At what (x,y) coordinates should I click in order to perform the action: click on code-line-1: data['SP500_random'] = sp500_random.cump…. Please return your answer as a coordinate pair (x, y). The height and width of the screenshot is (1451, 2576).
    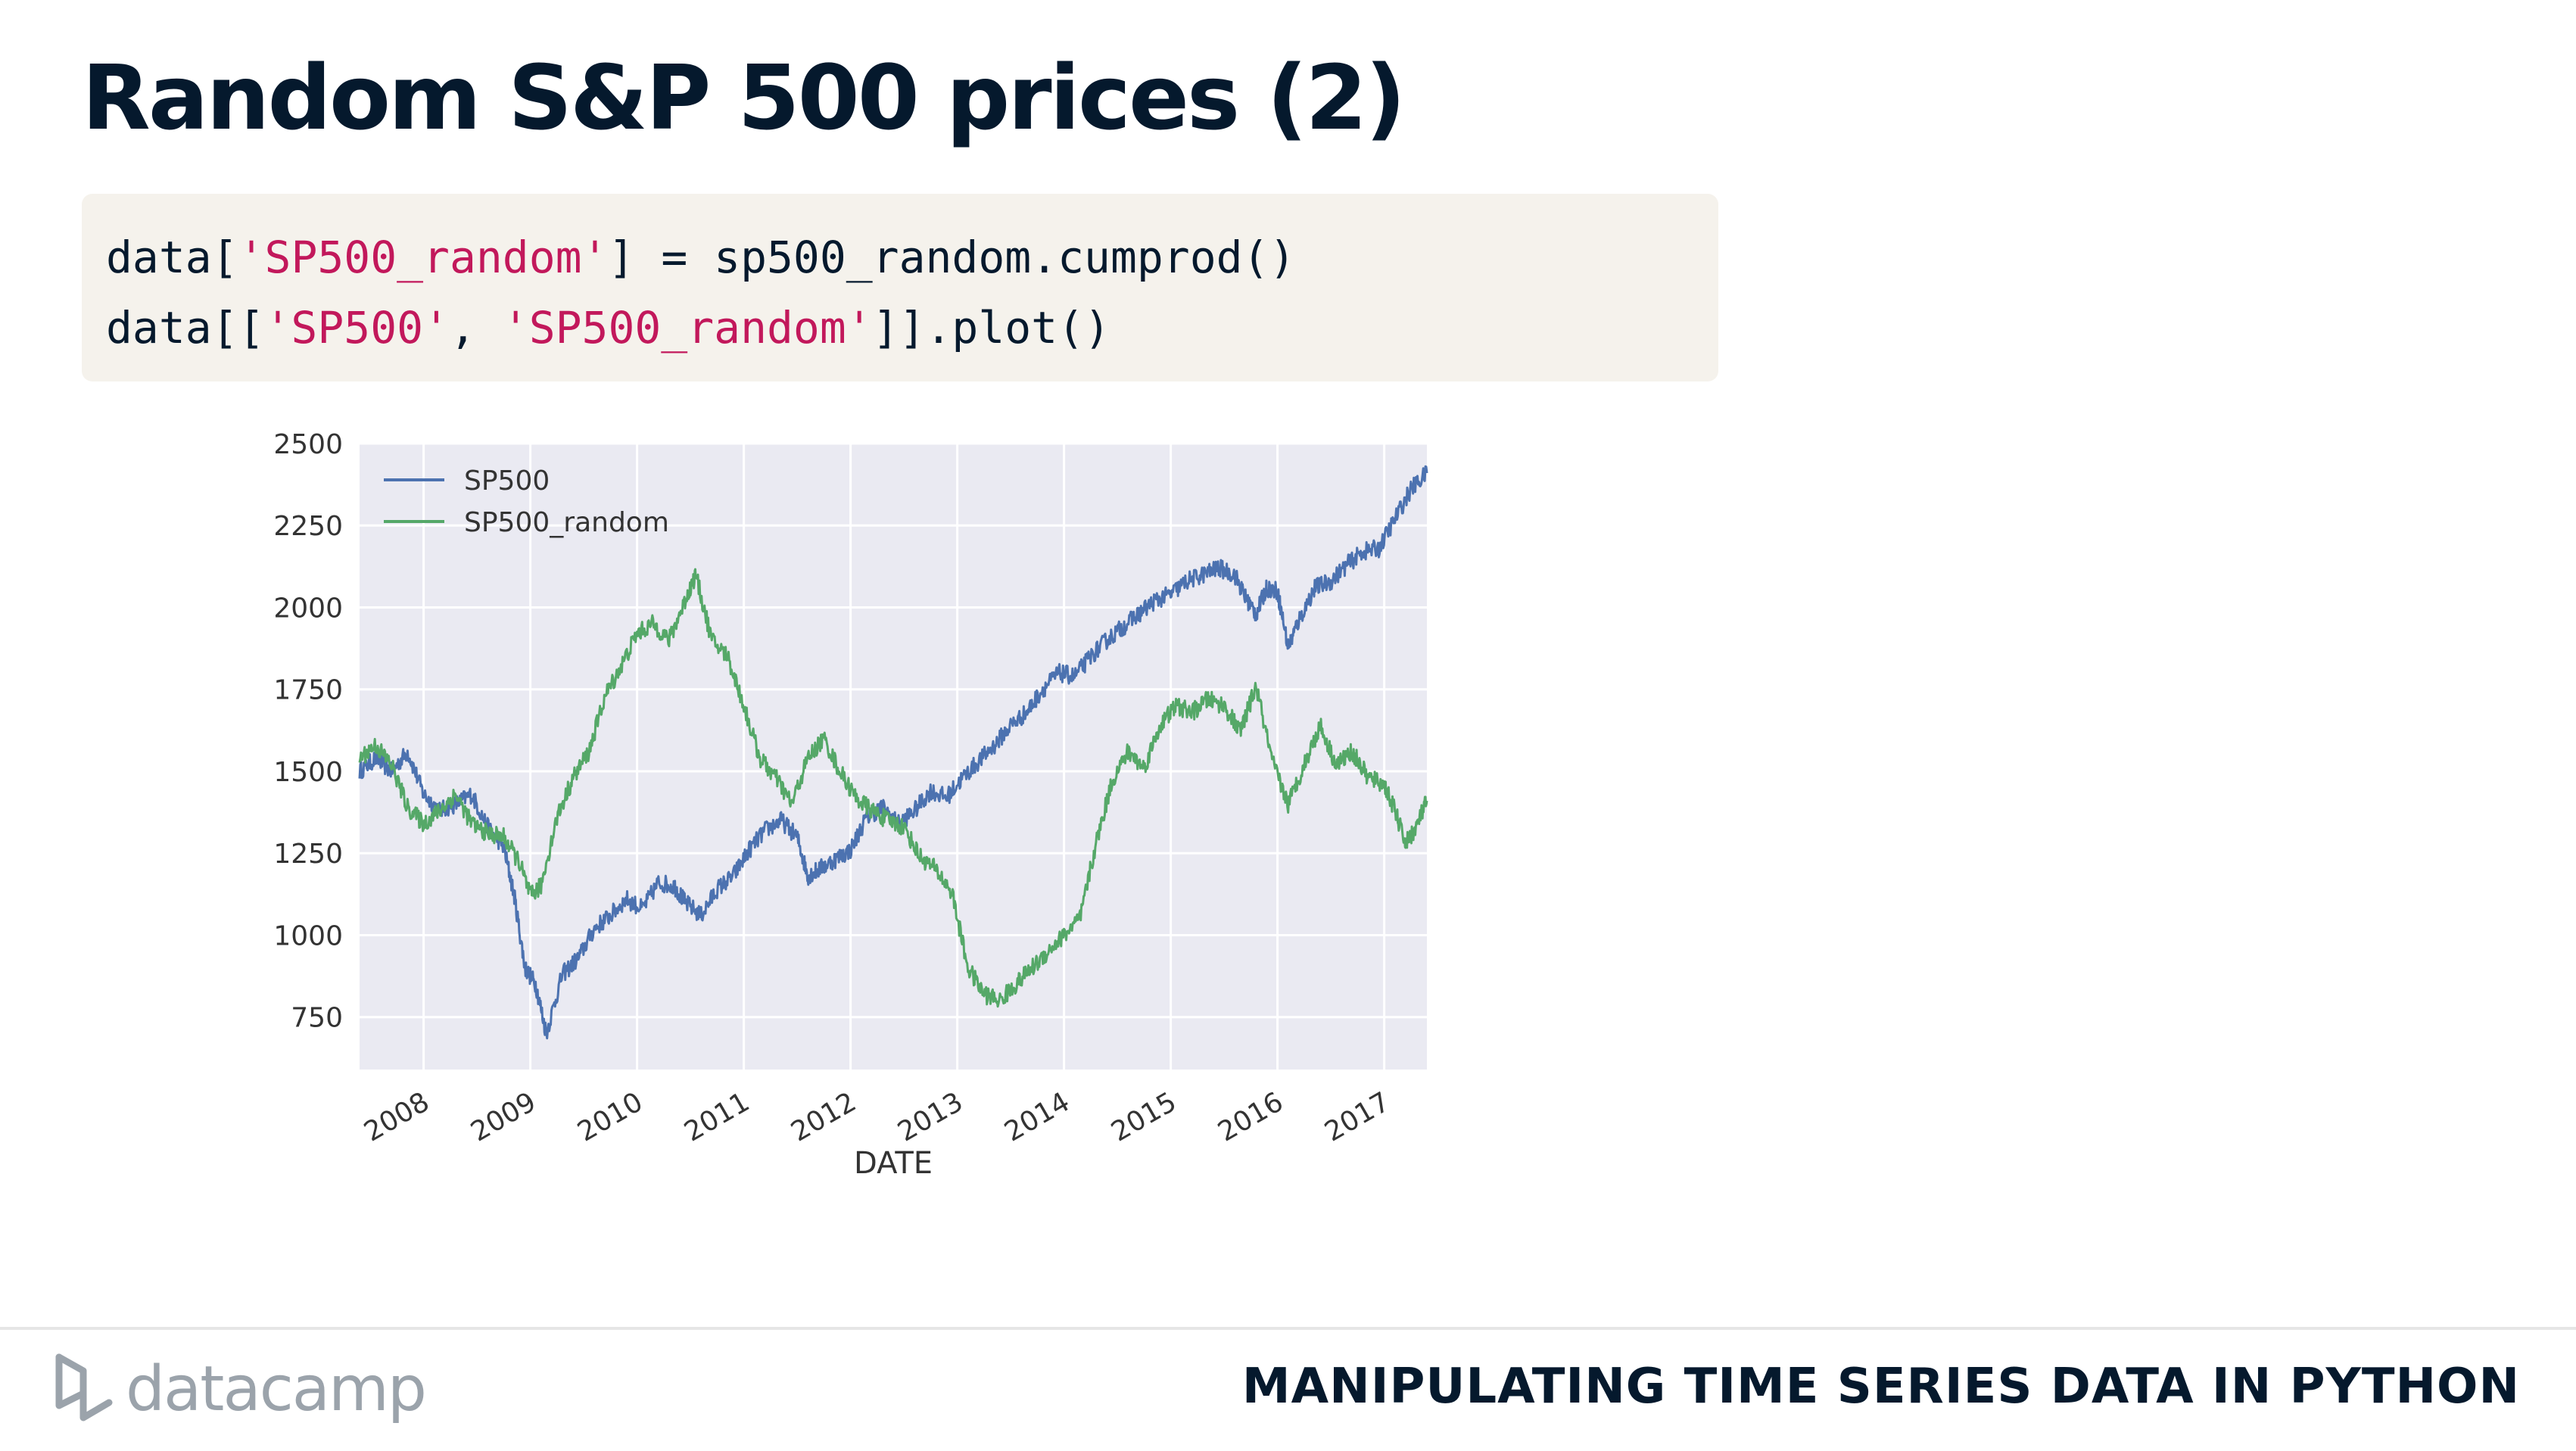
    Looking at the image, I should click on (912, 258).